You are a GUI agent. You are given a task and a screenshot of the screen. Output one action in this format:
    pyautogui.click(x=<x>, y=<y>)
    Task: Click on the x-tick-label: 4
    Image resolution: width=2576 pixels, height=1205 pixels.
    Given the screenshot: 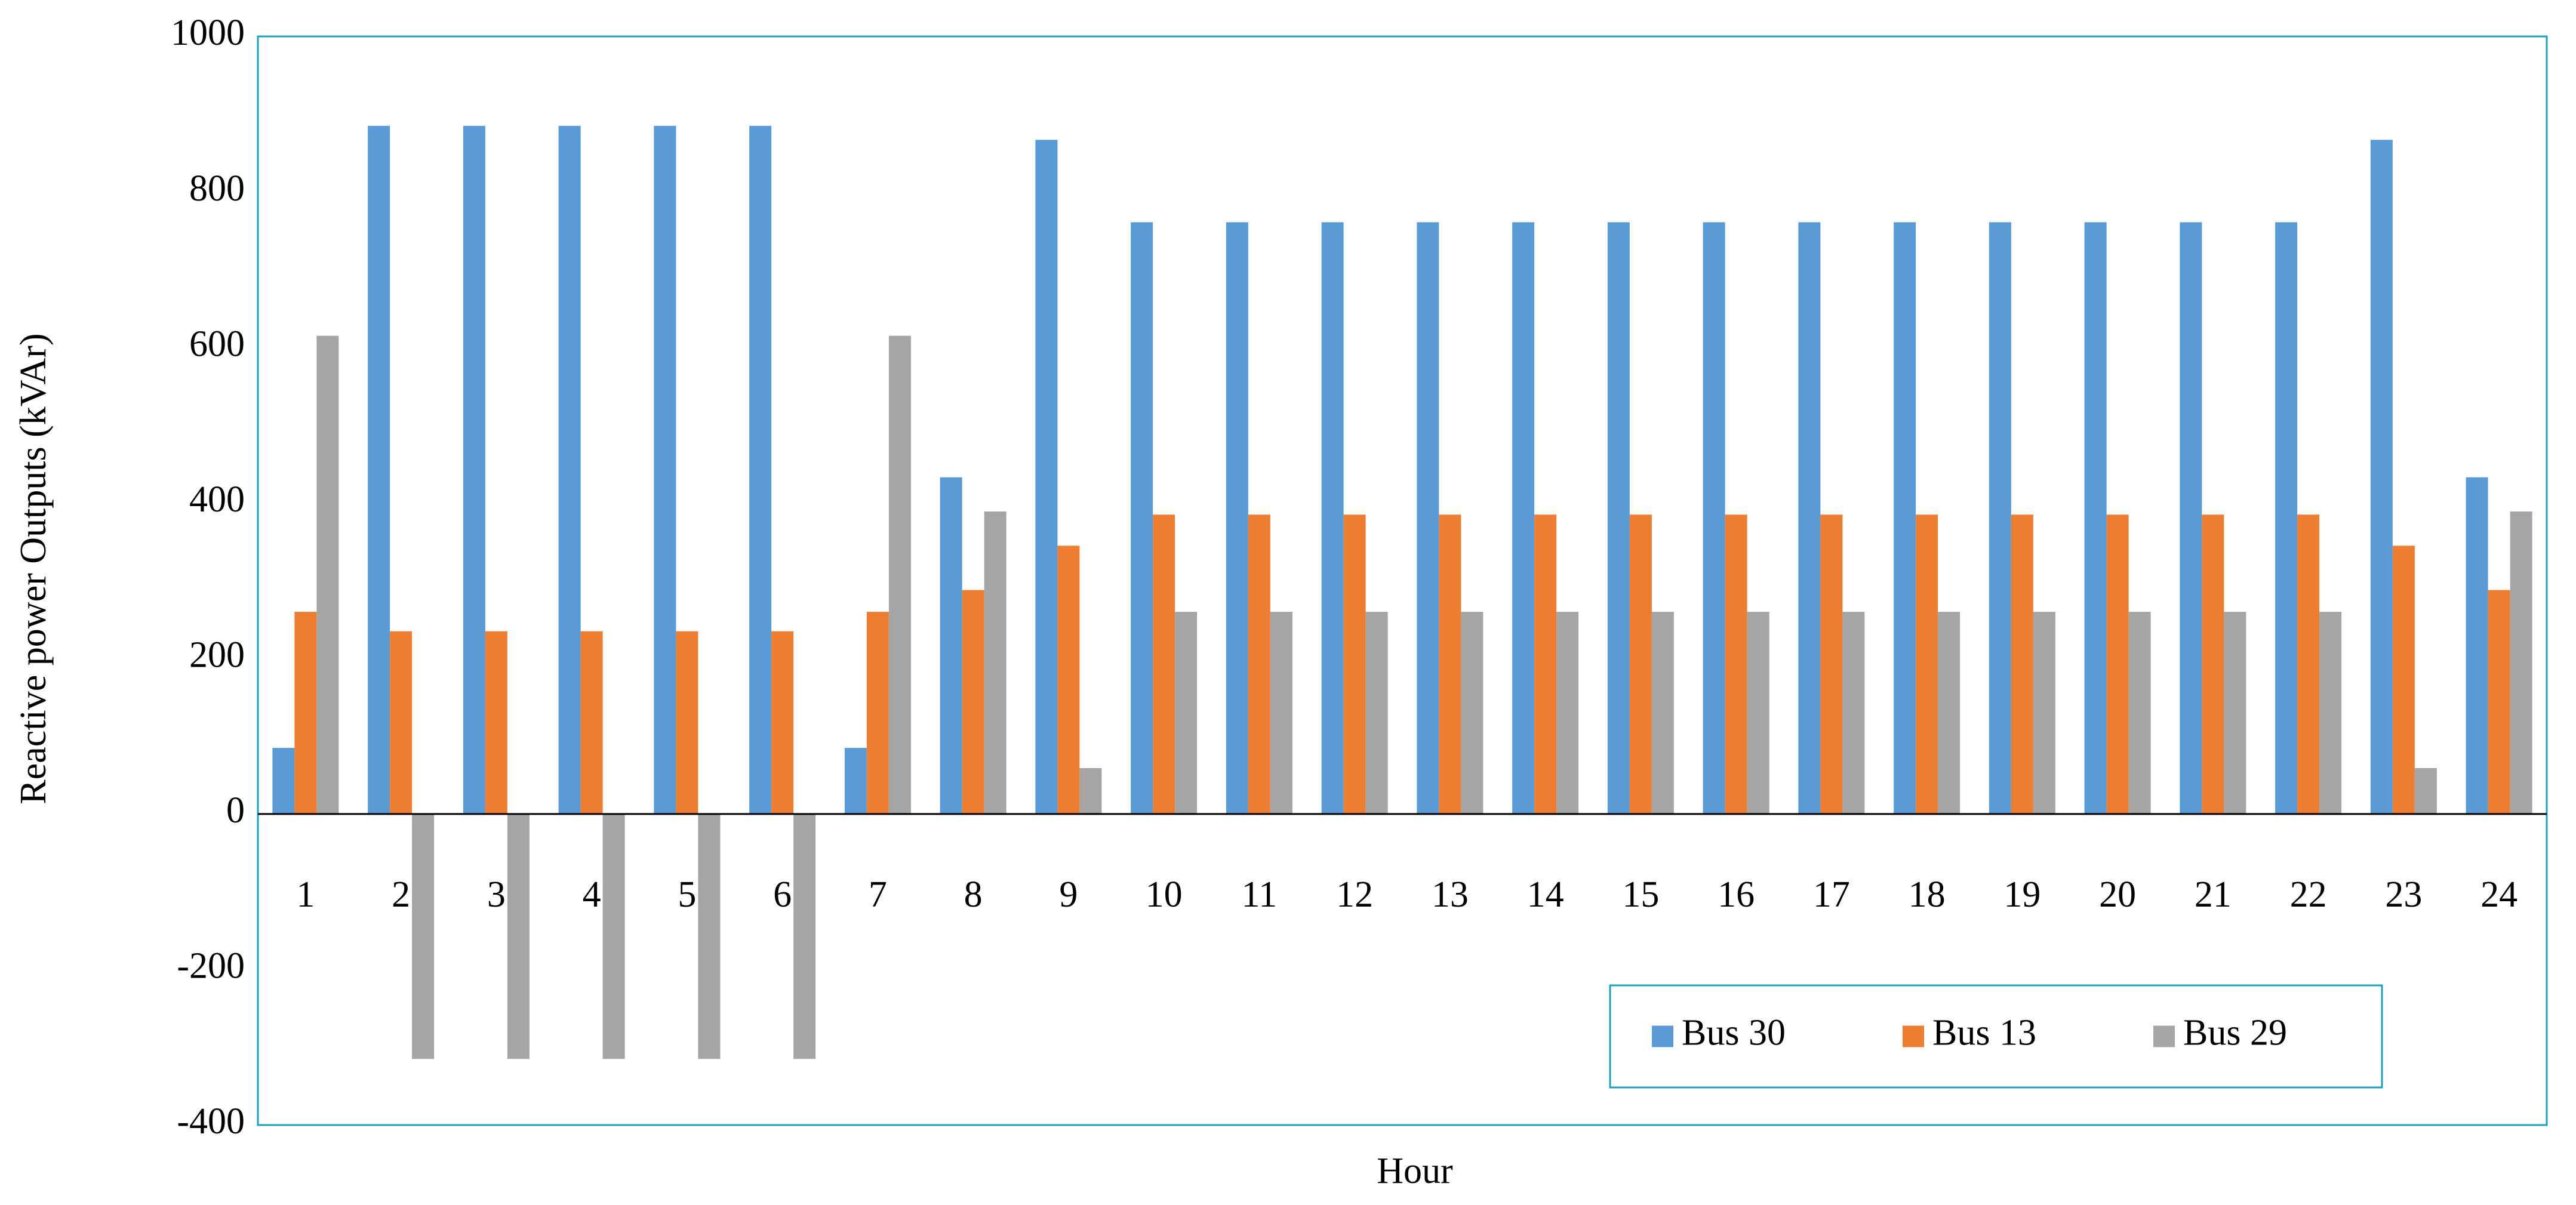 What is the action you would take?
    pyautogui.click(x=592, y=894)
    